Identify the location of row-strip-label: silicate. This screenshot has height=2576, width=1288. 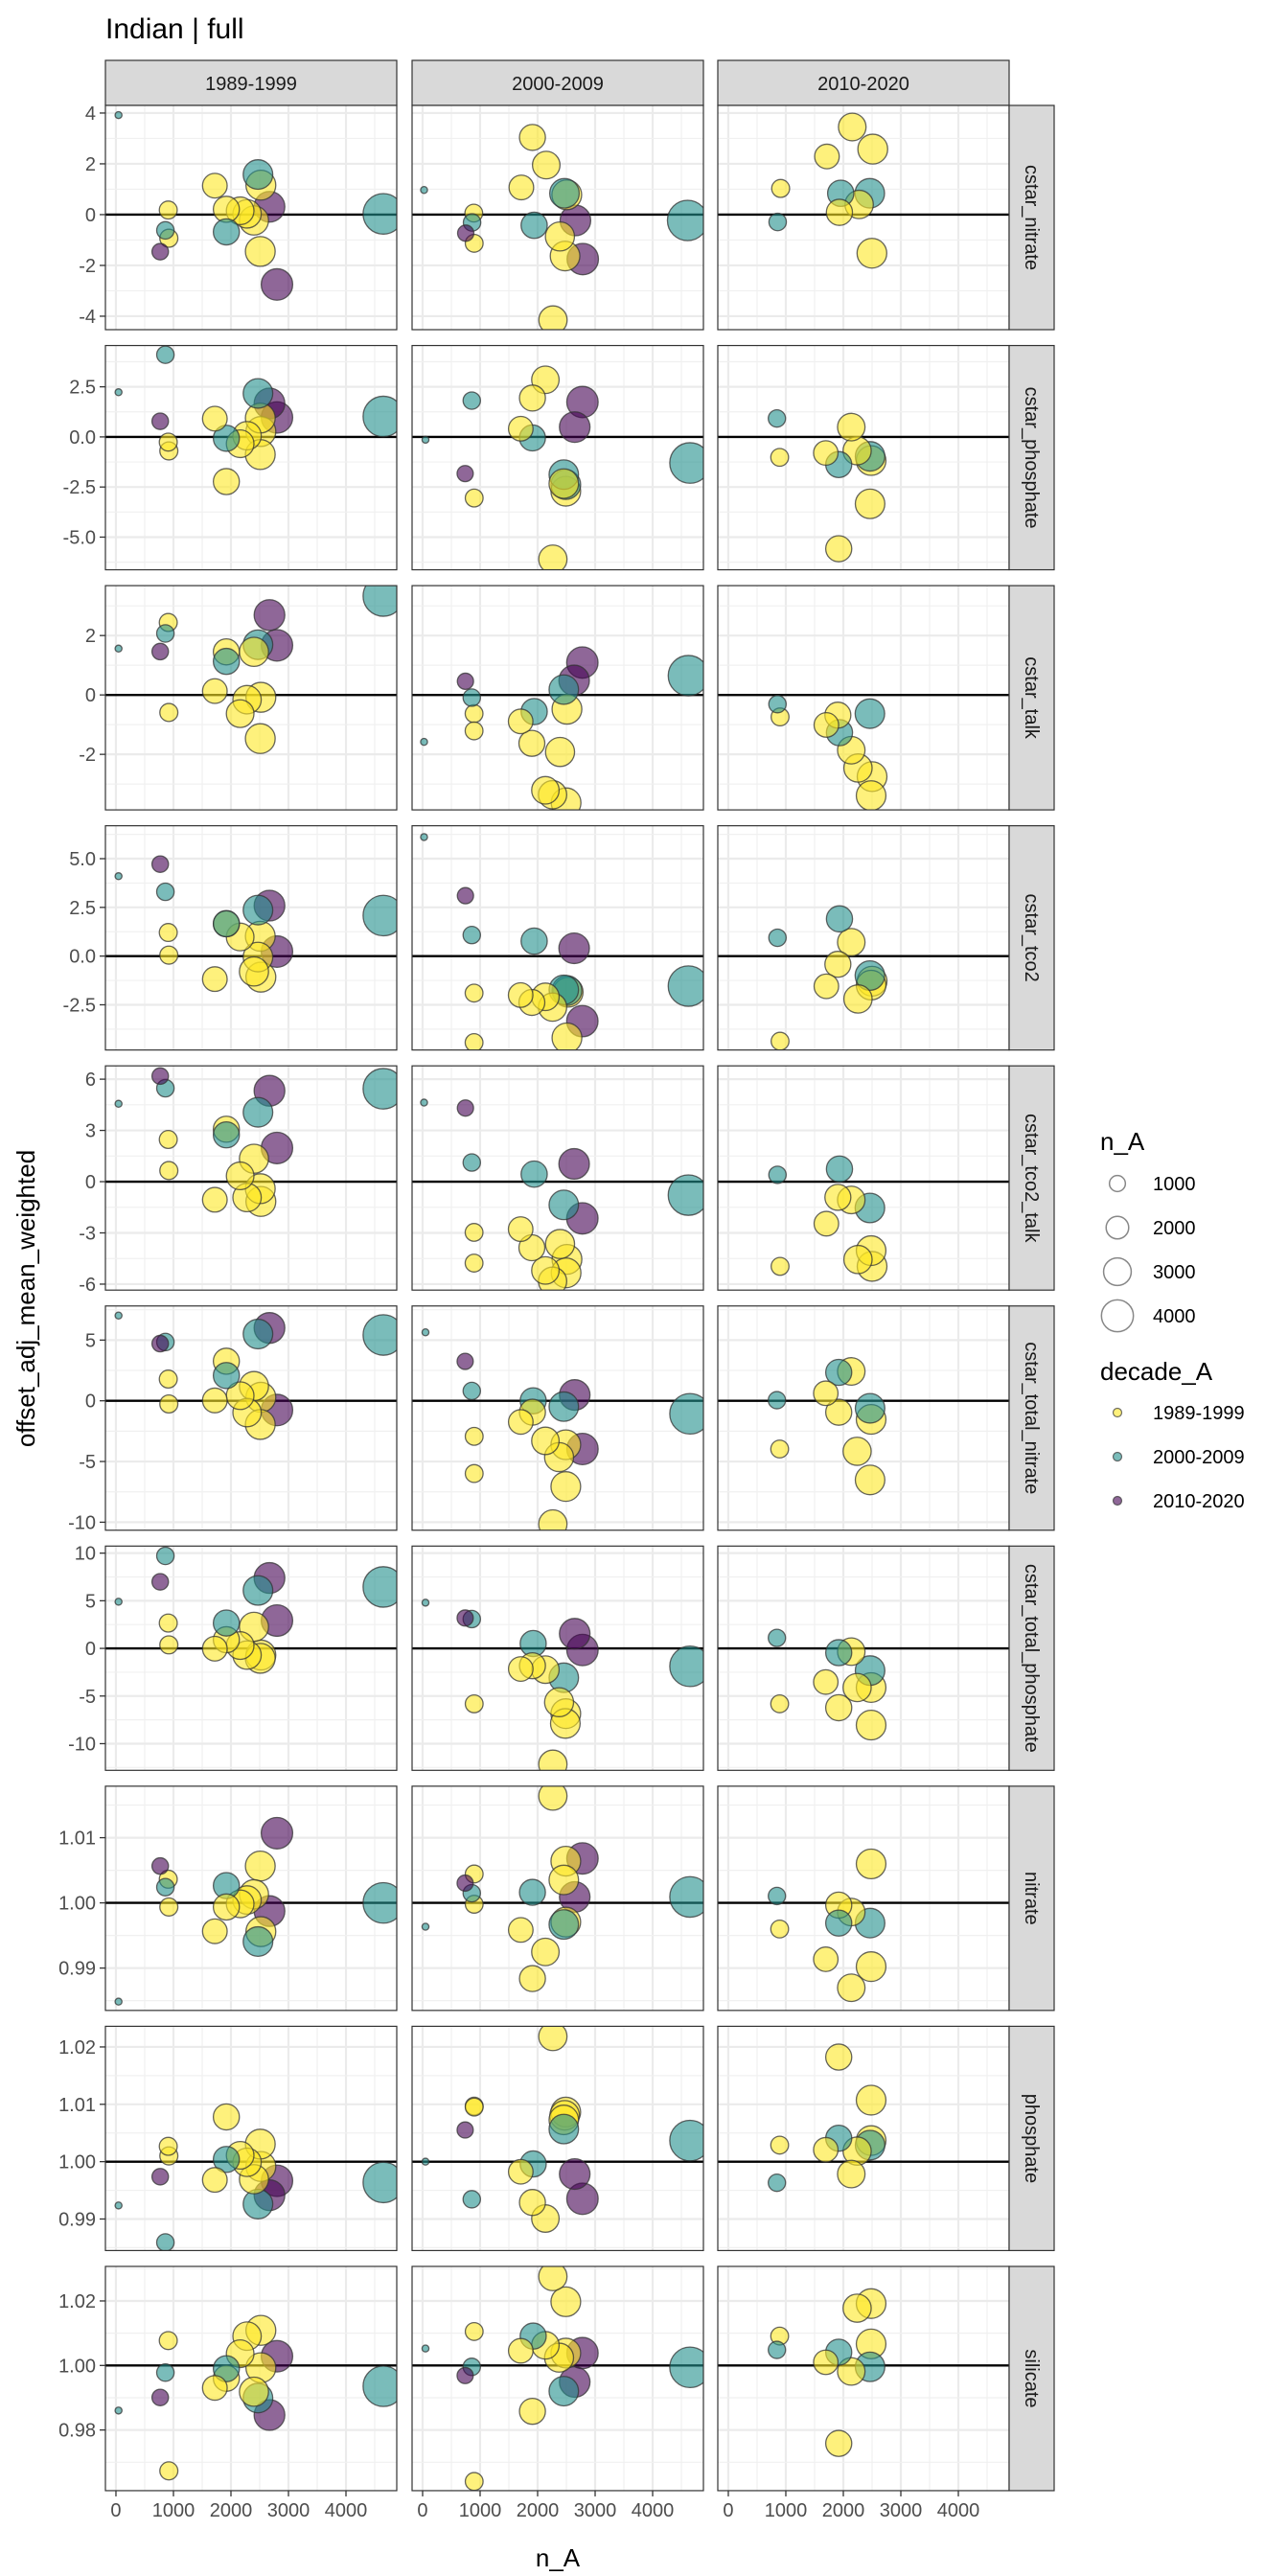
(1031, 2378).